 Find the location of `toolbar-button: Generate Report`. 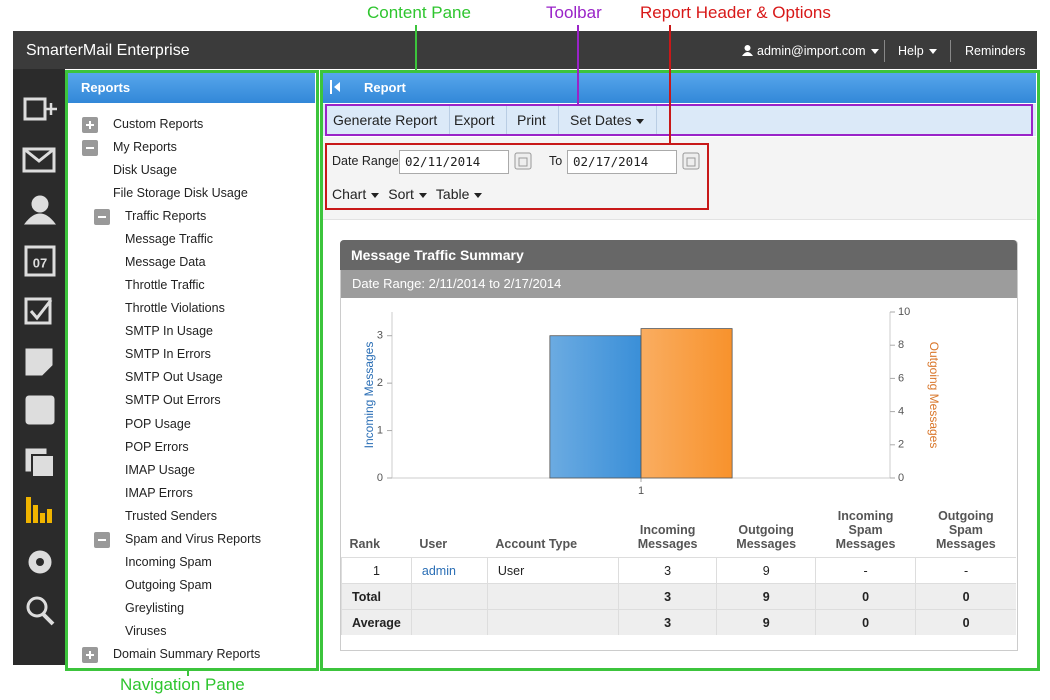

toolbar-button: Generate Report is located at coordinates (388, 120).